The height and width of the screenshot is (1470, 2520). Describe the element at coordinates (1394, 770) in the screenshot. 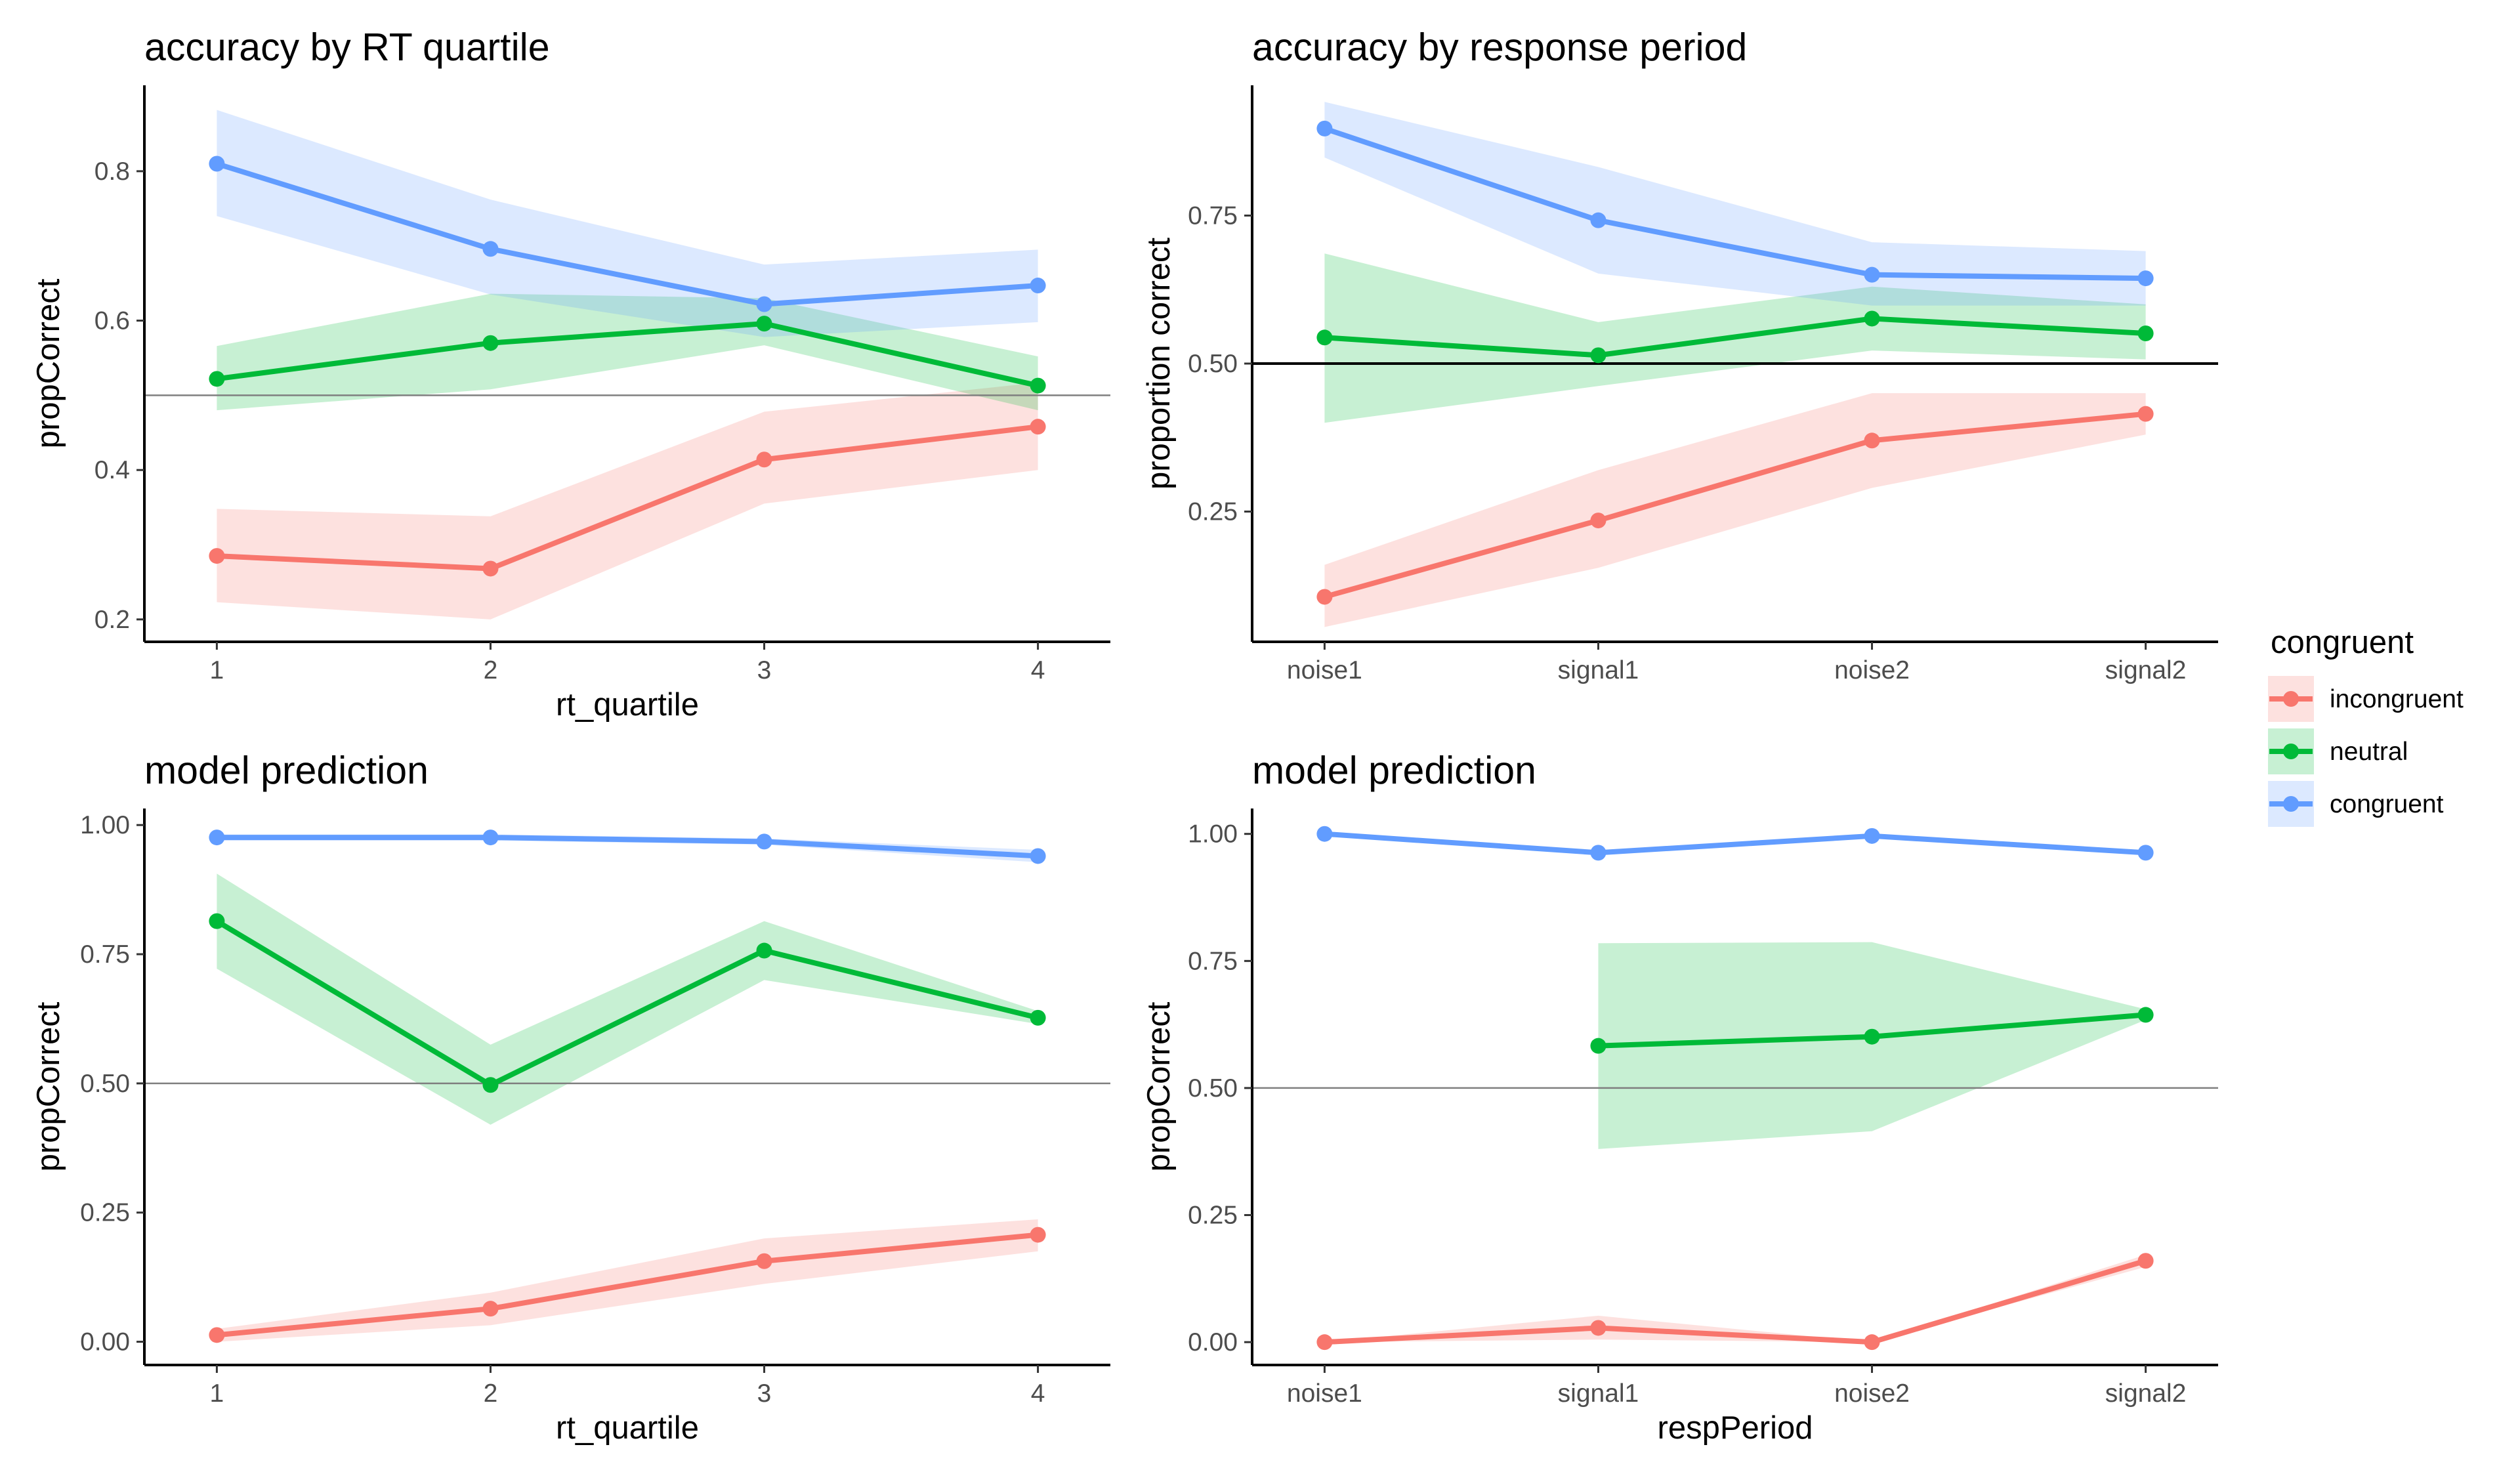

I see `panel-title: model prediction` at that location.